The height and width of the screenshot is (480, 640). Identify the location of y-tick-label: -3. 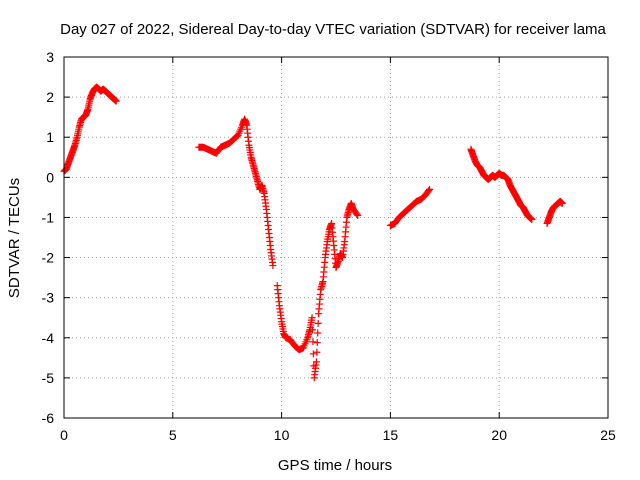
(48, 298).